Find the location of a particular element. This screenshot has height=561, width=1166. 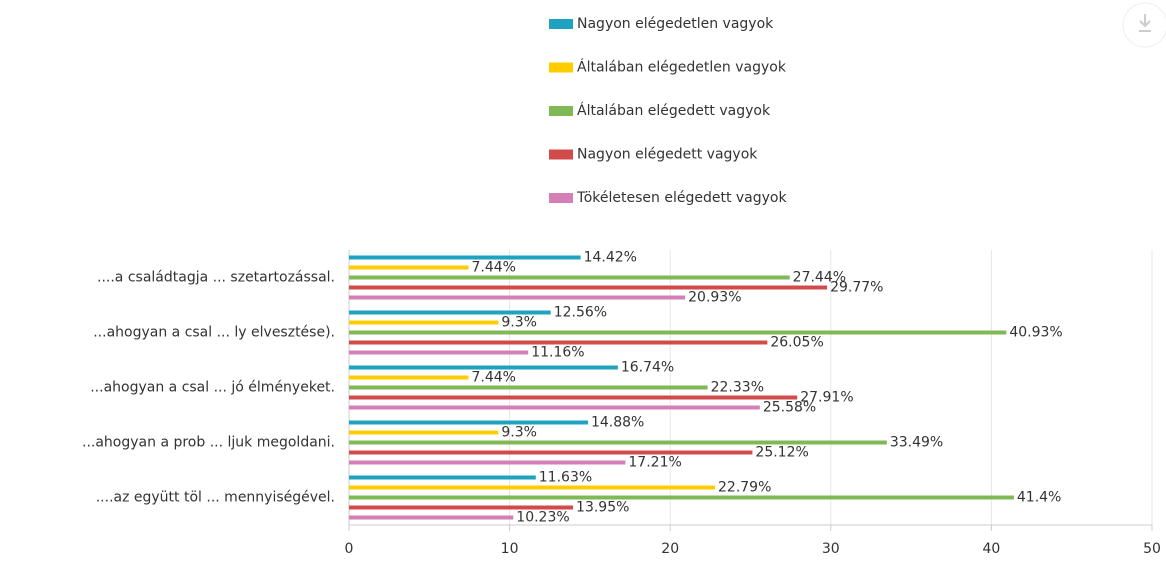

y-tick-label: ...ahogyan a prob ... ljuk megoldani. is located at coordinates (208, 443).